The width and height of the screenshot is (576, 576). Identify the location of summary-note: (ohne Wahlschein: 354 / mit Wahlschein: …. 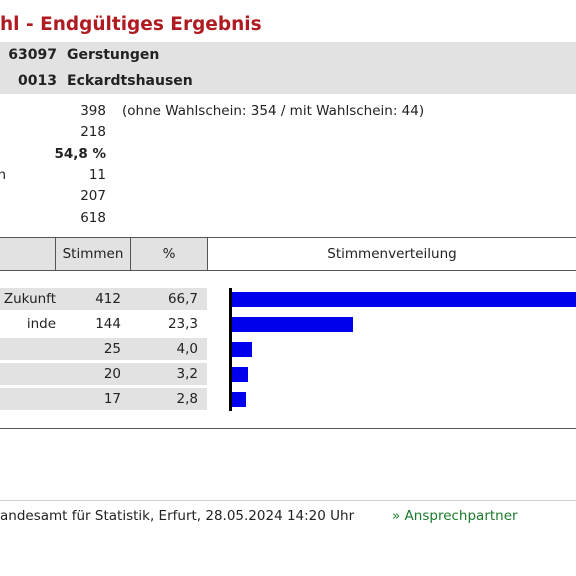
(273, 111).